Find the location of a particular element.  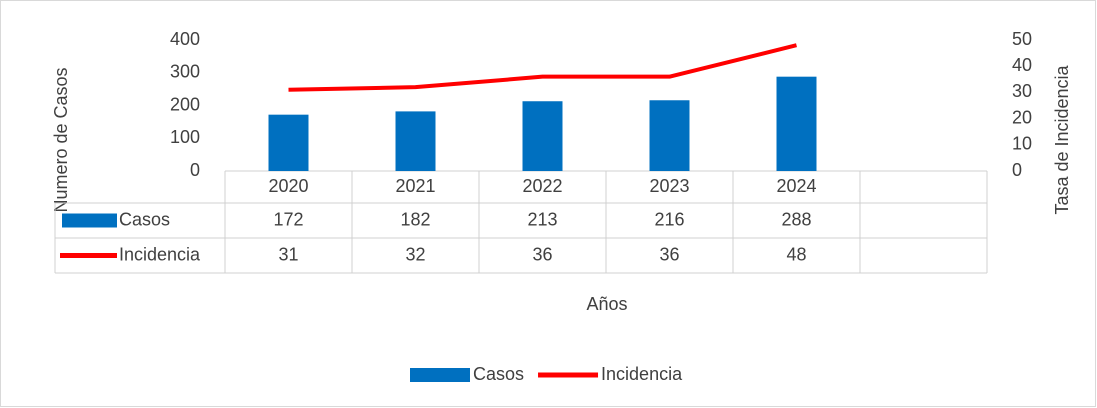

table-value: 48 is located at coordinates (796, 254).